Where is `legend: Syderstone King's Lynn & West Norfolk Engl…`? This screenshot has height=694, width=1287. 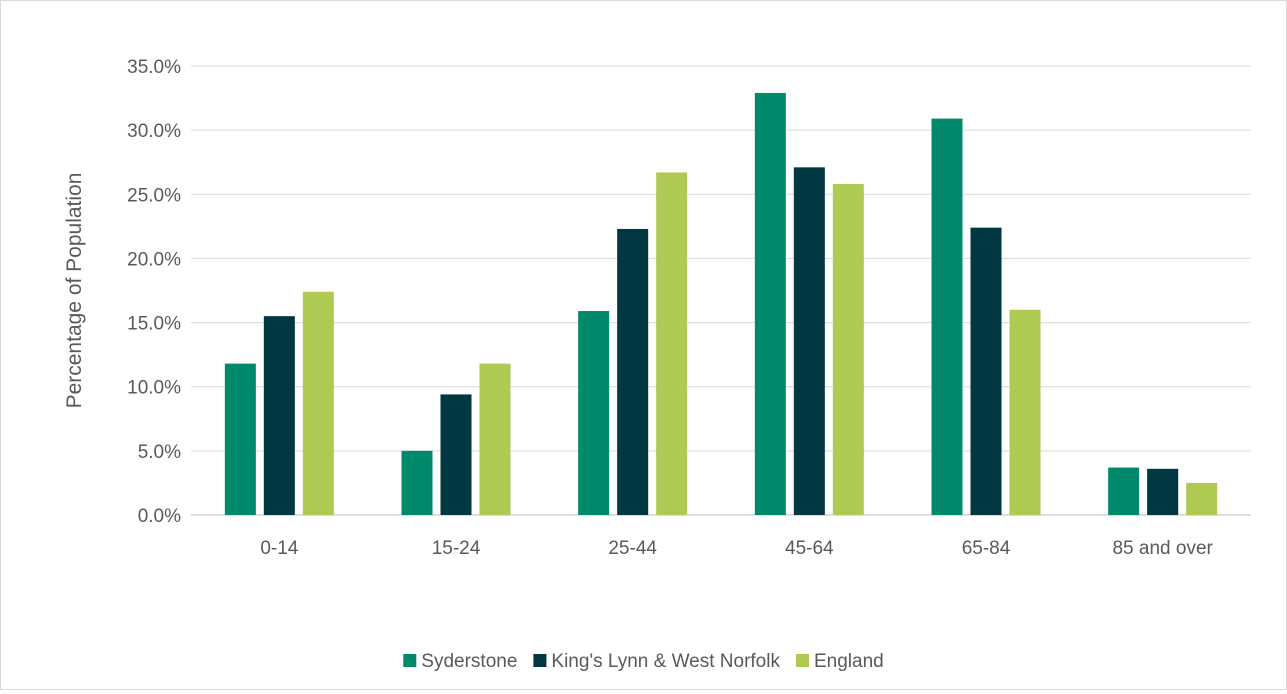 legend: Syderstone King's Lynn & West Norfolk Engl… is located at coordinates (643, 661).